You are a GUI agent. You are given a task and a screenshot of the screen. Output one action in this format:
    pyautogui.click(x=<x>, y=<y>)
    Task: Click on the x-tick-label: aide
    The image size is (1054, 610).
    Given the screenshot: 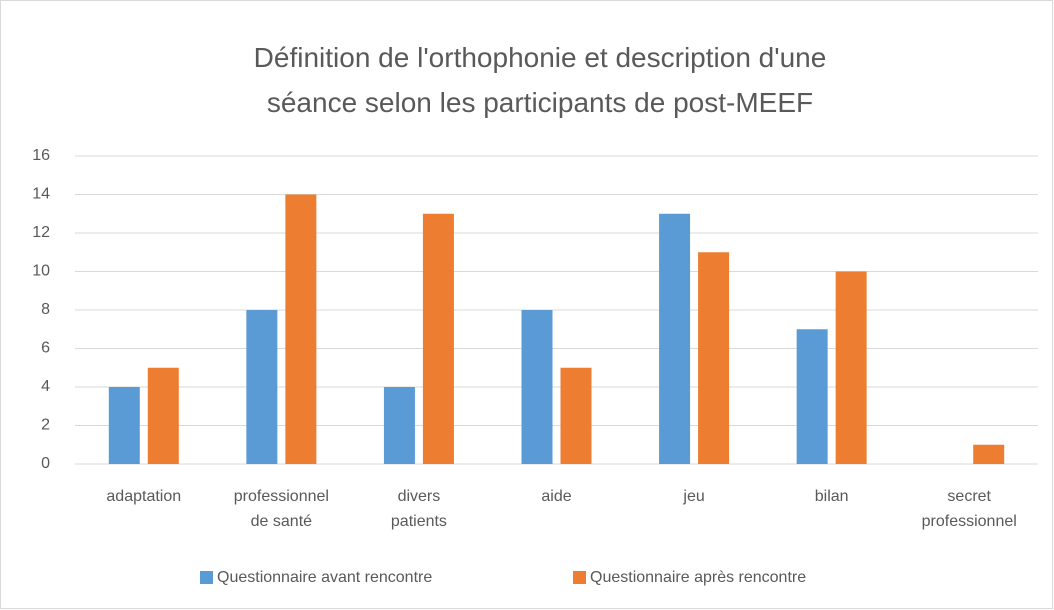 What is the action you would take?
    pyautogui.click(x=556, y=496)
    